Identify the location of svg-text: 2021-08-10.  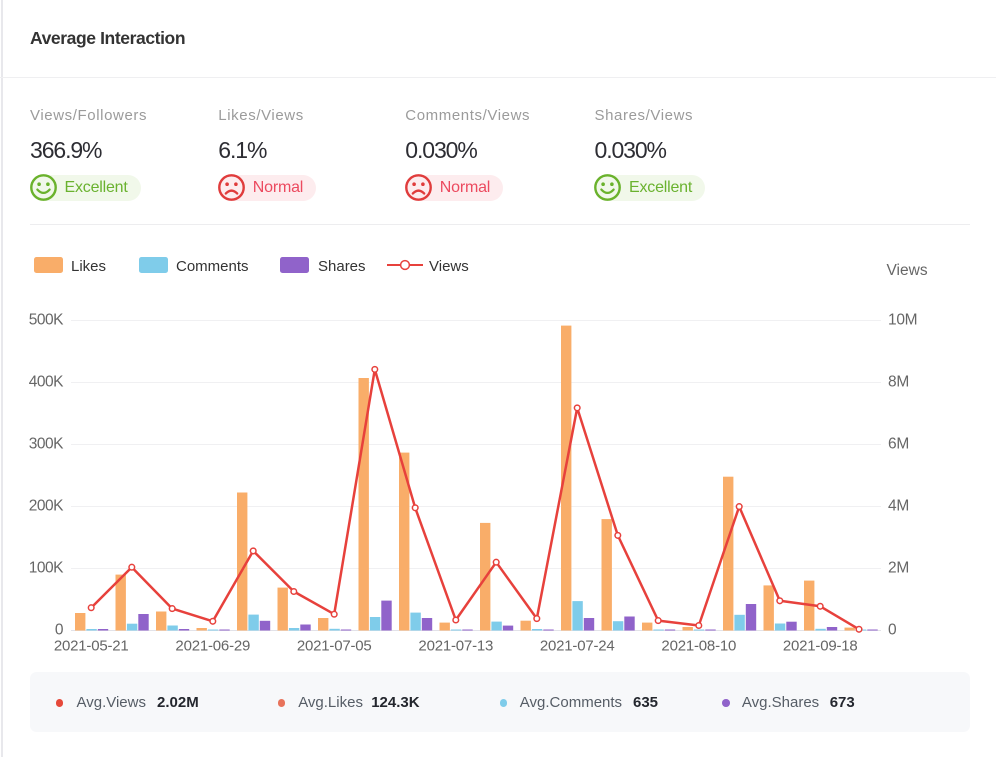
(698, 646).